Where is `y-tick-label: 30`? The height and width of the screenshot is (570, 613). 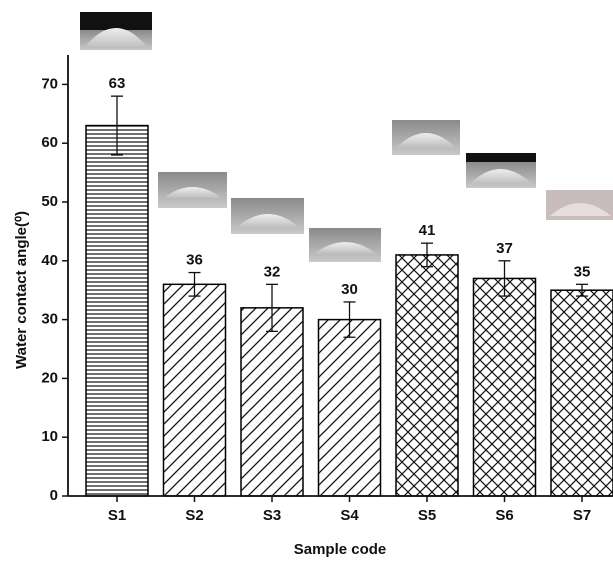
y-tick-label: 30 is located at coordinates (49, 319).